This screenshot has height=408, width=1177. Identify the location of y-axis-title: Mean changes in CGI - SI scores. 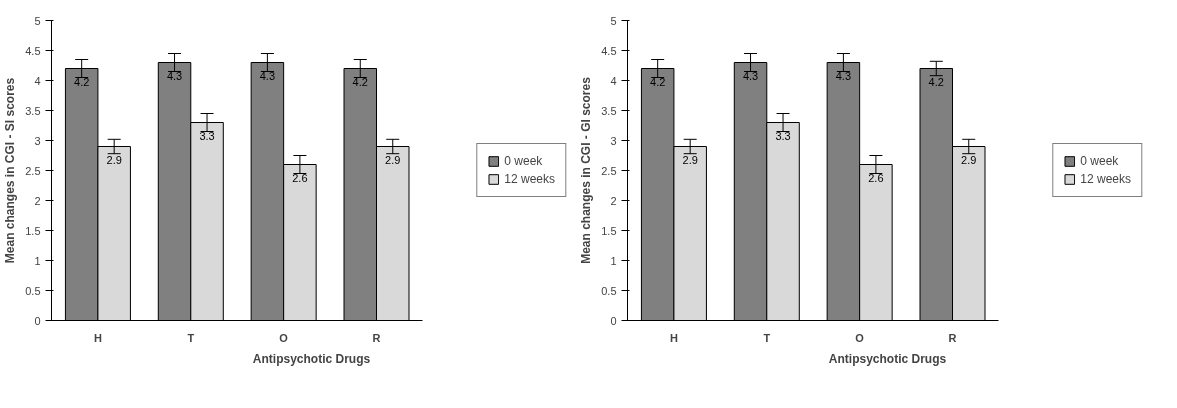
(10, 170).